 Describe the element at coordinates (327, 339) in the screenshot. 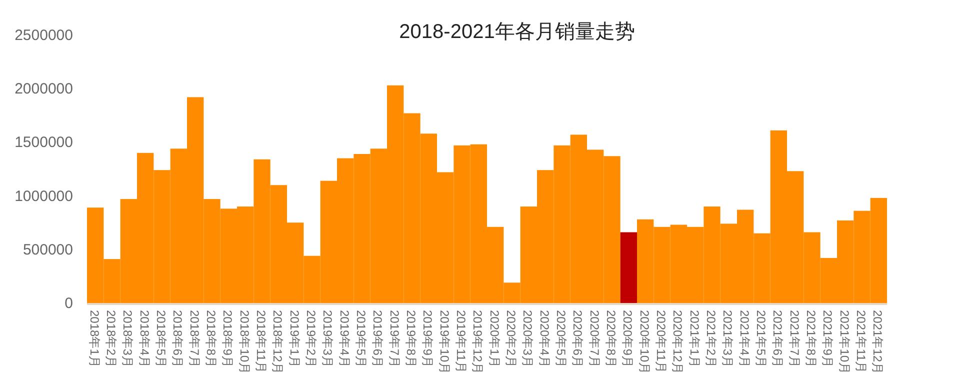

I see `x-tick-label: 2019年3月` at that location.